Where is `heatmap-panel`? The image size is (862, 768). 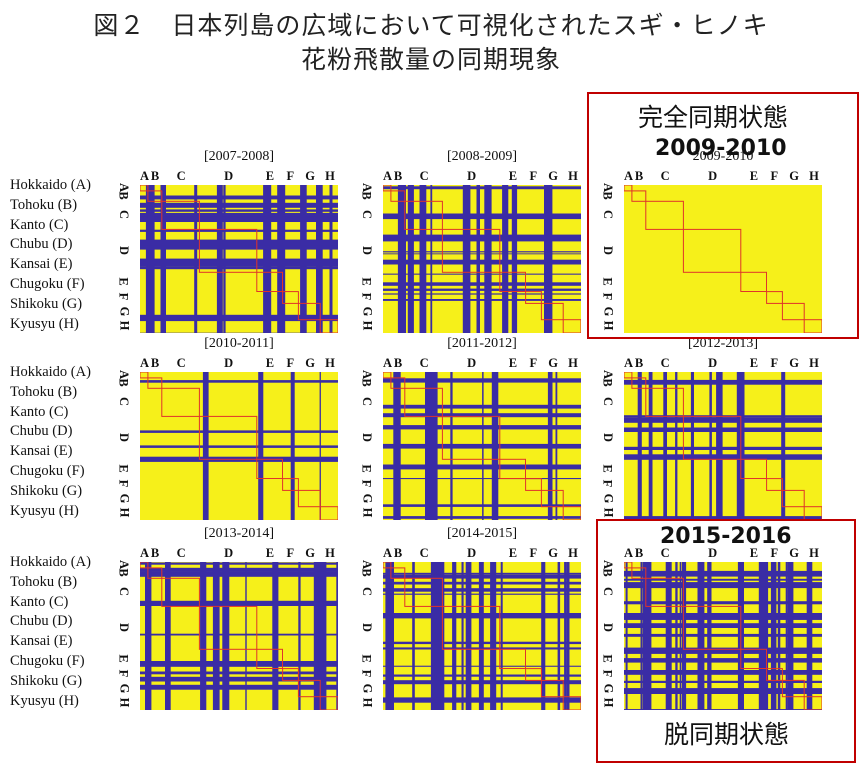
heatmap-panel is located at coordinates (482, 636).